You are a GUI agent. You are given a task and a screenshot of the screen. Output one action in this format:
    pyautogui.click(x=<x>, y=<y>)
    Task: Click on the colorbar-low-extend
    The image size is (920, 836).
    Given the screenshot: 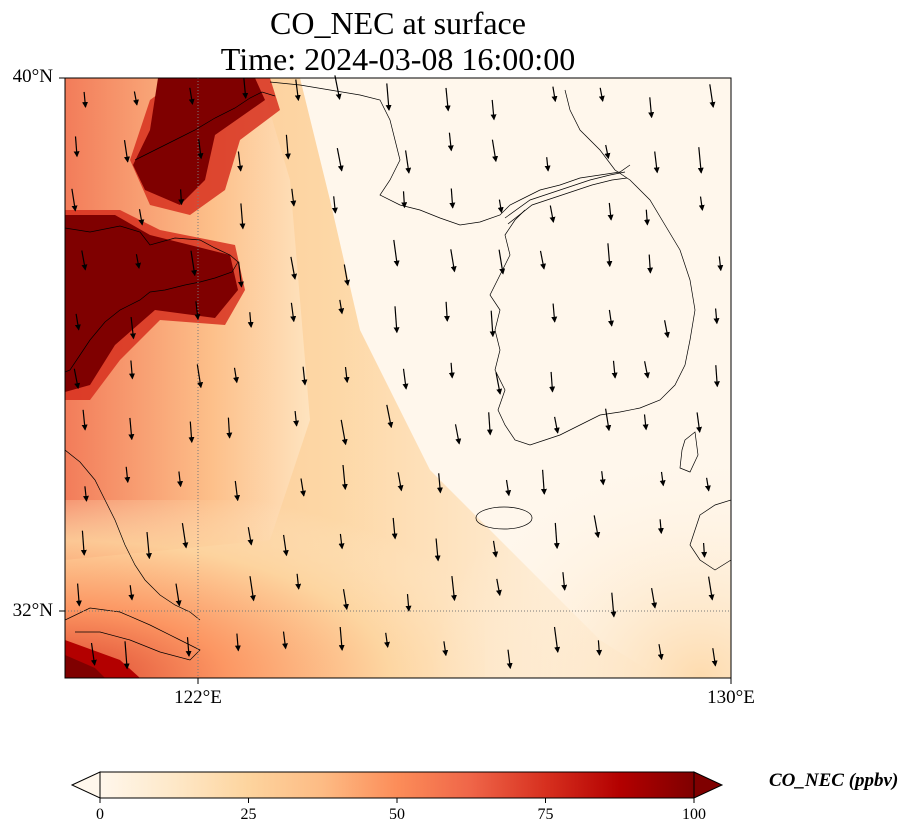 What is the action you would take?
    pyautogui.click(x=85, y=785)
    